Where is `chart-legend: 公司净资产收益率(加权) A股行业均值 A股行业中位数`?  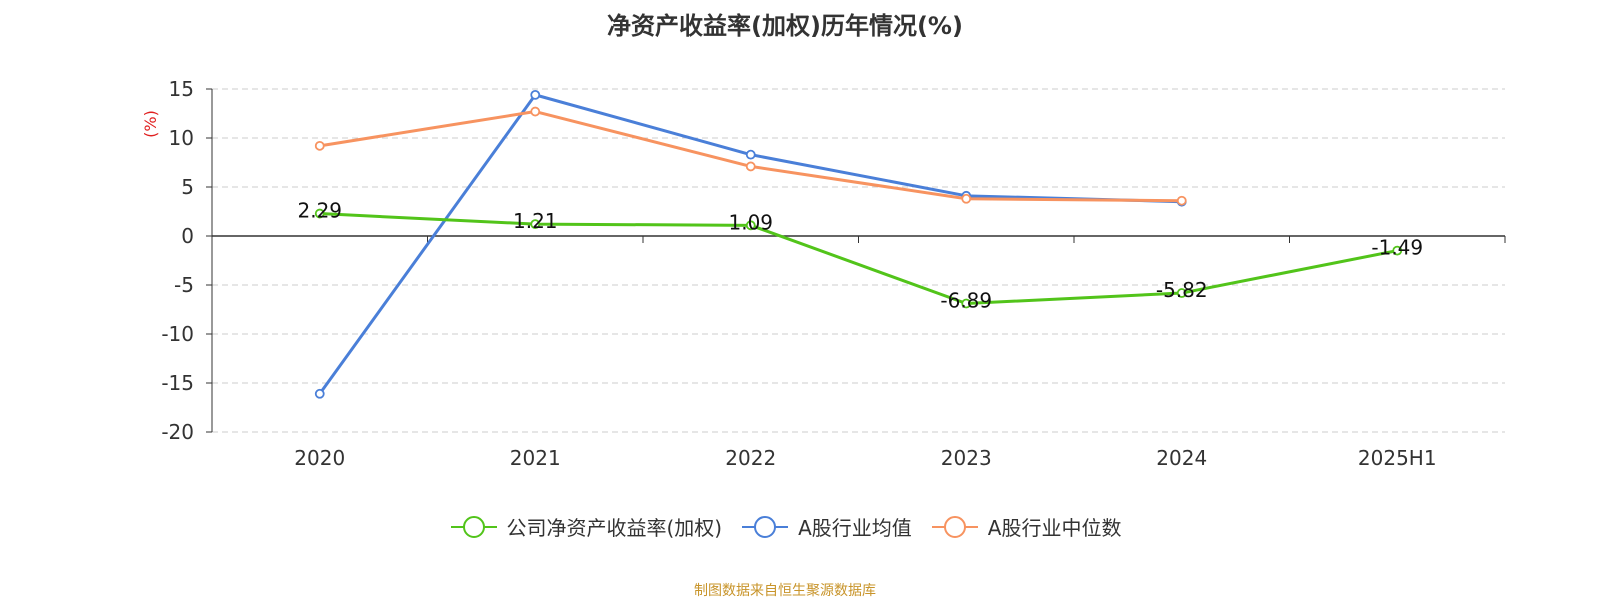 chart-legend: 公司净资产收益率(加权) A股行业均值 A股行业中位数 is located at coordinates (785, 526).